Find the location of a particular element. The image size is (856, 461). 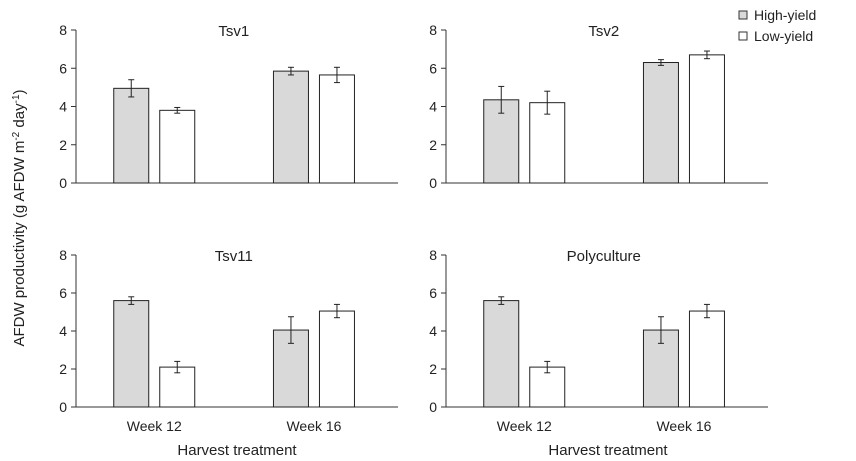

legend-label-high-yield: High-yield is located at coordinates (785, 15).